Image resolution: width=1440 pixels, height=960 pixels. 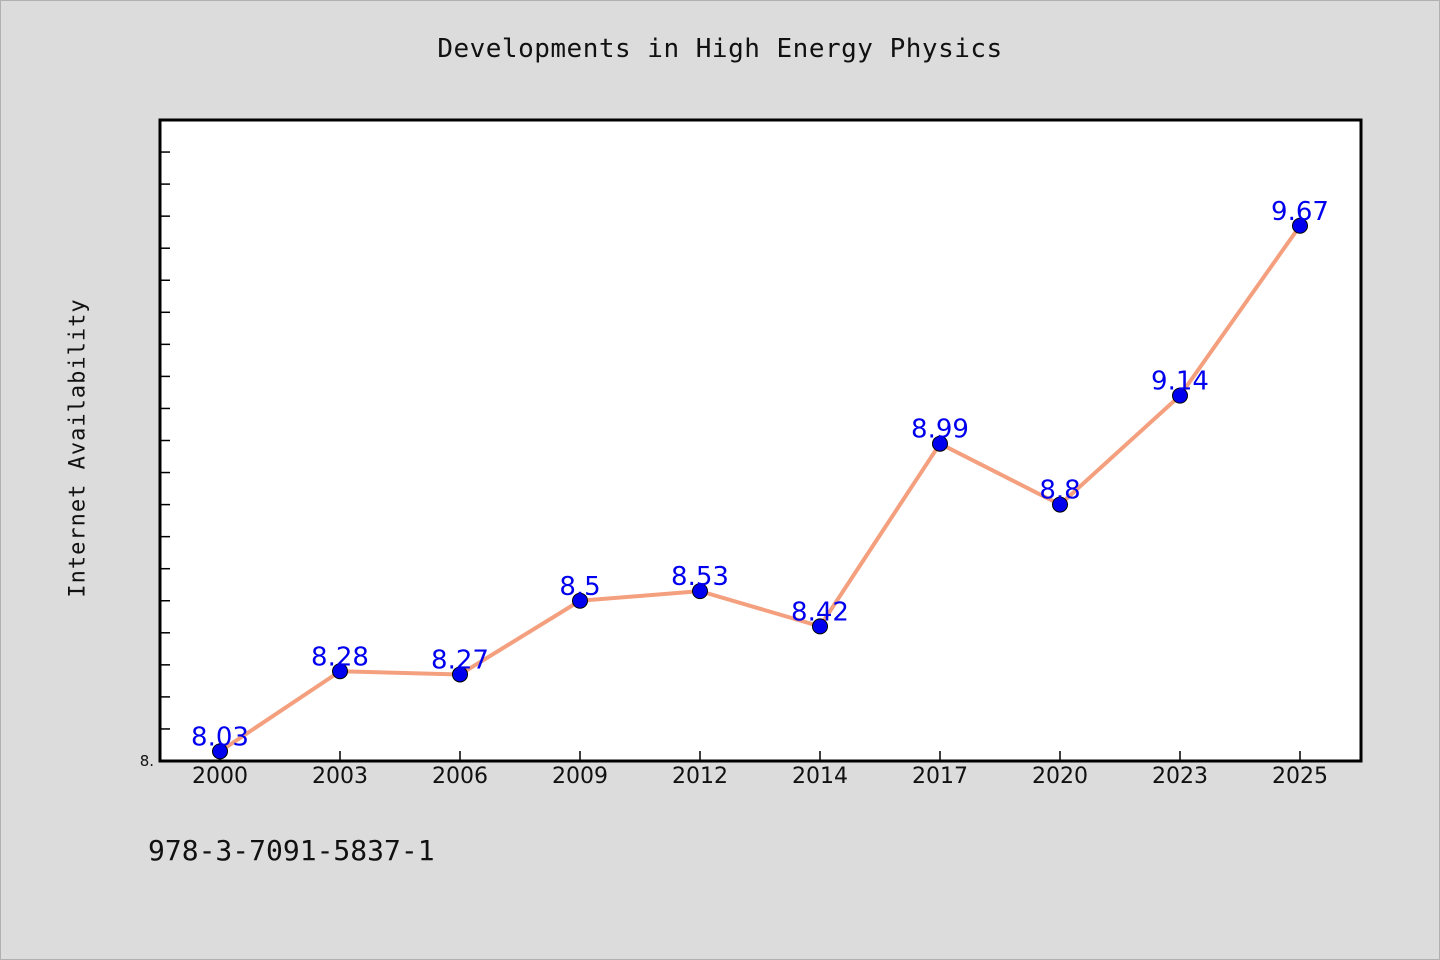 I want to click on isbn-text: 978-3-7091-5837-1, so click(x=291, y=850).